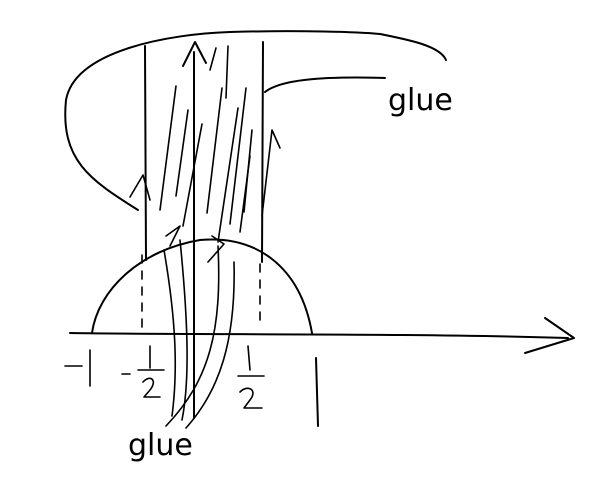 This screenshot has height=477, width=605. Describe the element at coordinates (249, 358) in the screenshot. I see `tick-half-num` at that location.